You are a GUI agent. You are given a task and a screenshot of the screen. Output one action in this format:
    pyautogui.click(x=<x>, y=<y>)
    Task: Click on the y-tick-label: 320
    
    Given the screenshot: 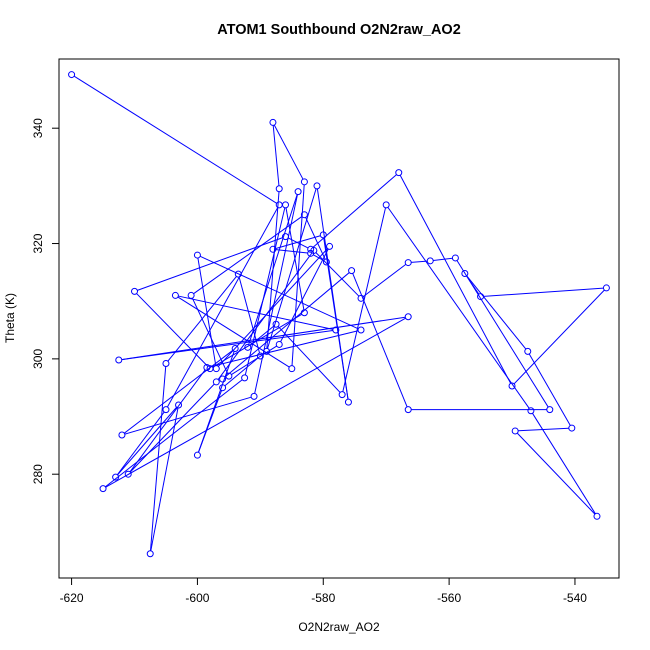 What is the action you would take?
    pyautogui.click(x=38, y=243)
    